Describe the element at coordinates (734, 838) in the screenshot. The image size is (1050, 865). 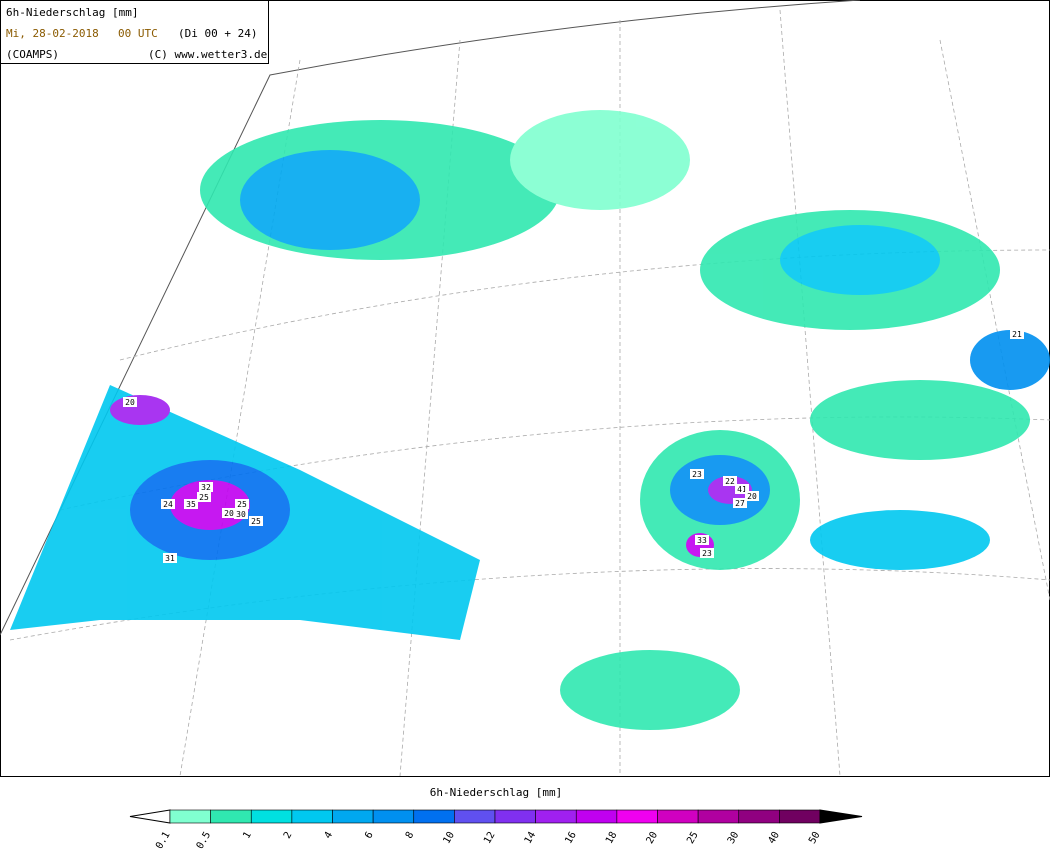
I see `colorbar-tick-label: 30` at that location.